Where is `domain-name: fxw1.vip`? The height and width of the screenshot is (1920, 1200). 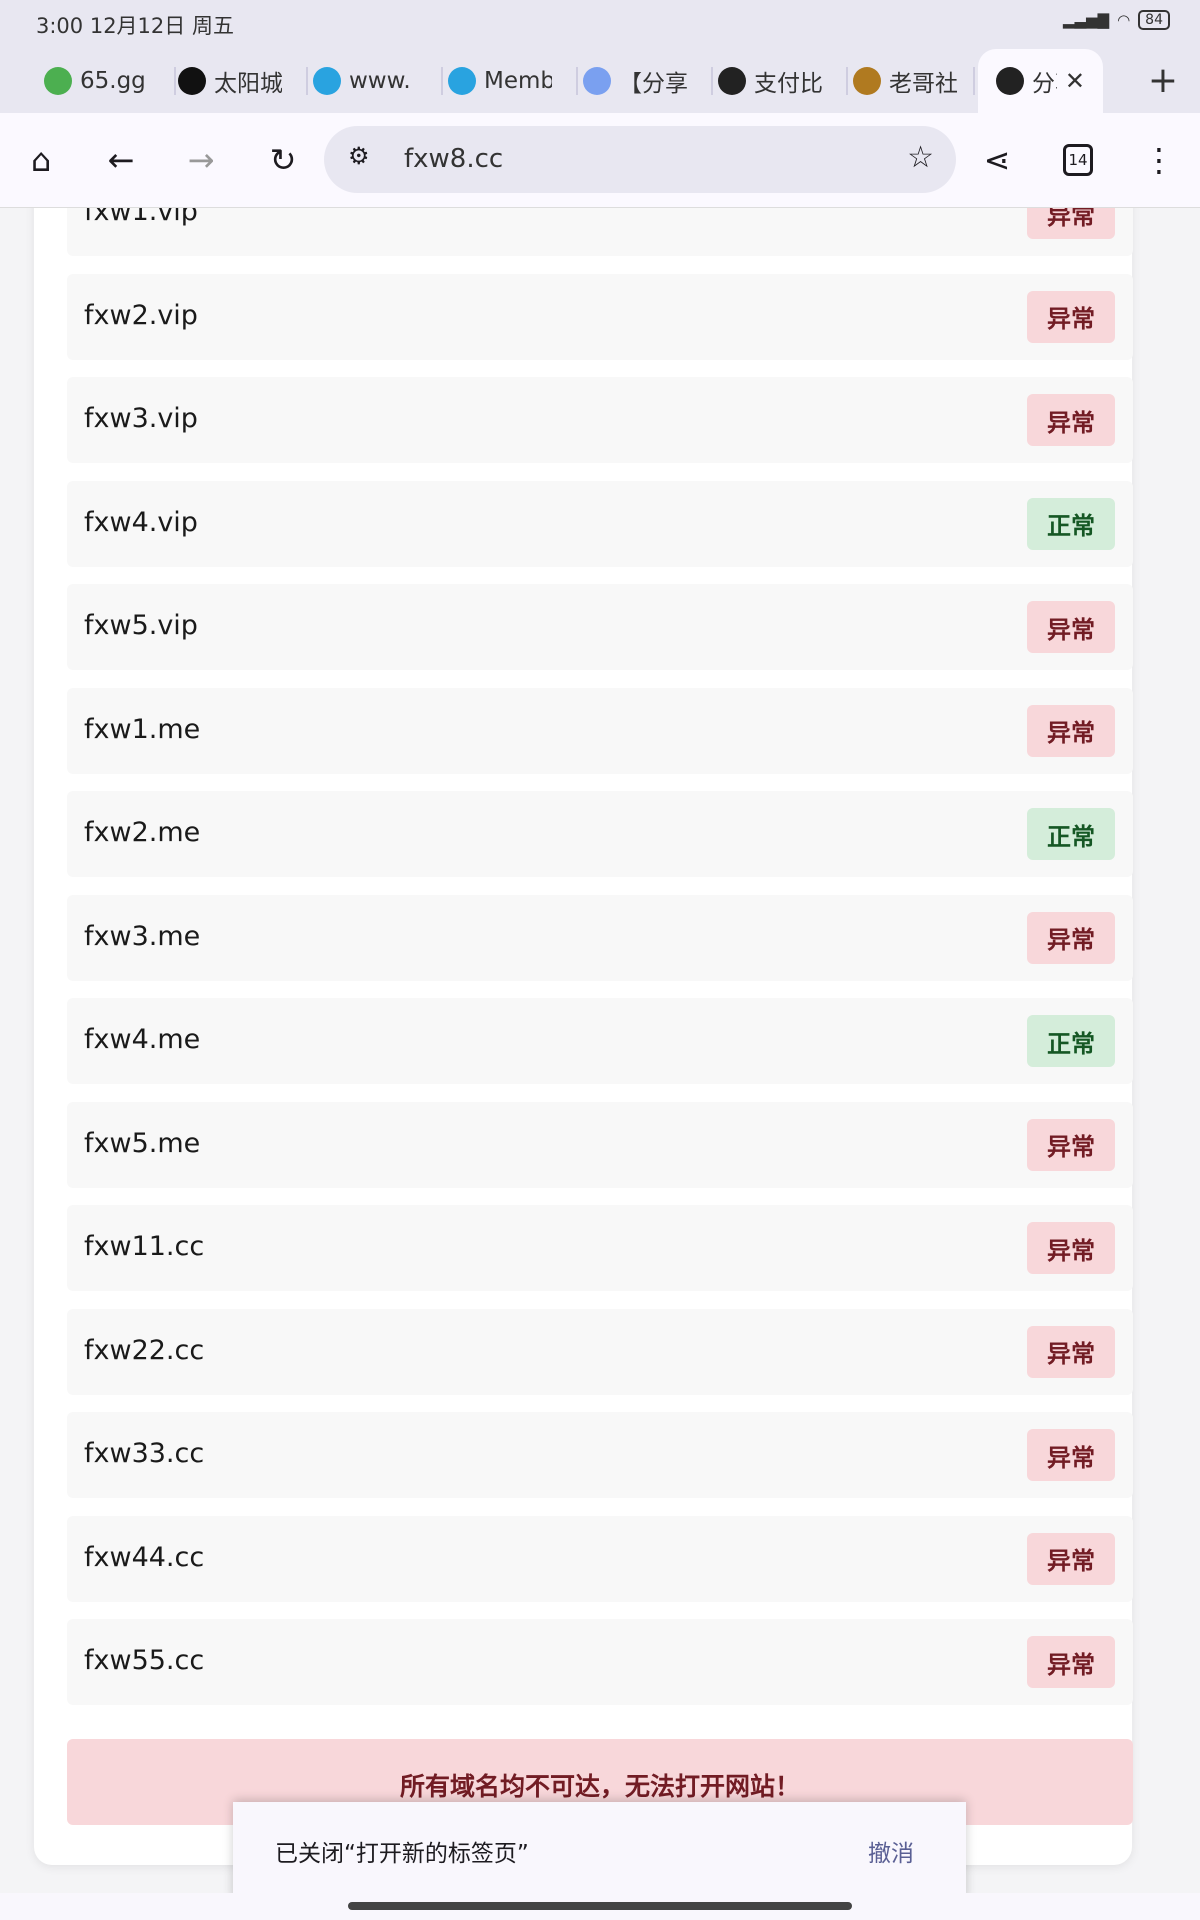
domain-name: fxw1.vip is located at coordinates (141, 217).